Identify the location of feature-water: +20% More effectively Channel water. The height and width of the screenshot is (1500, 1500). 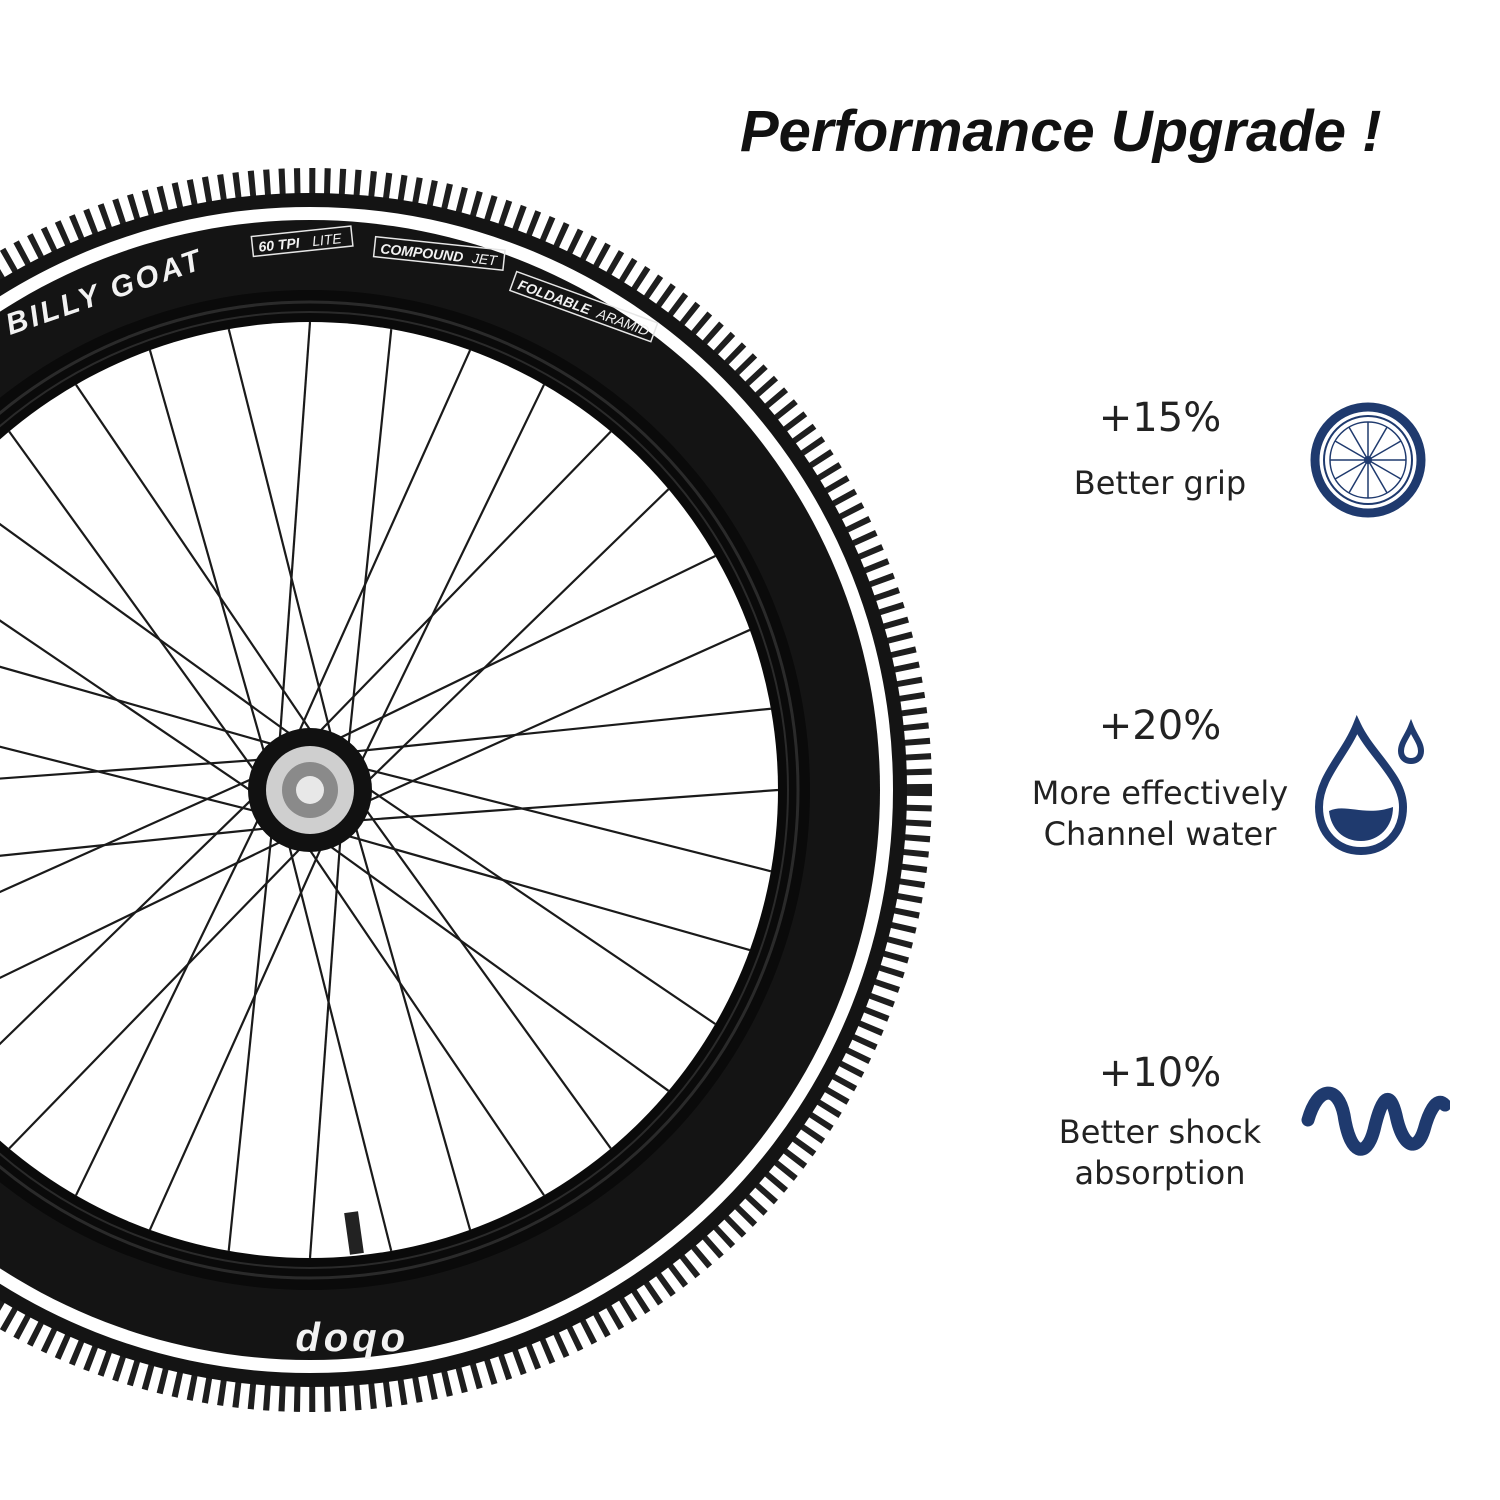
(1160, 783).